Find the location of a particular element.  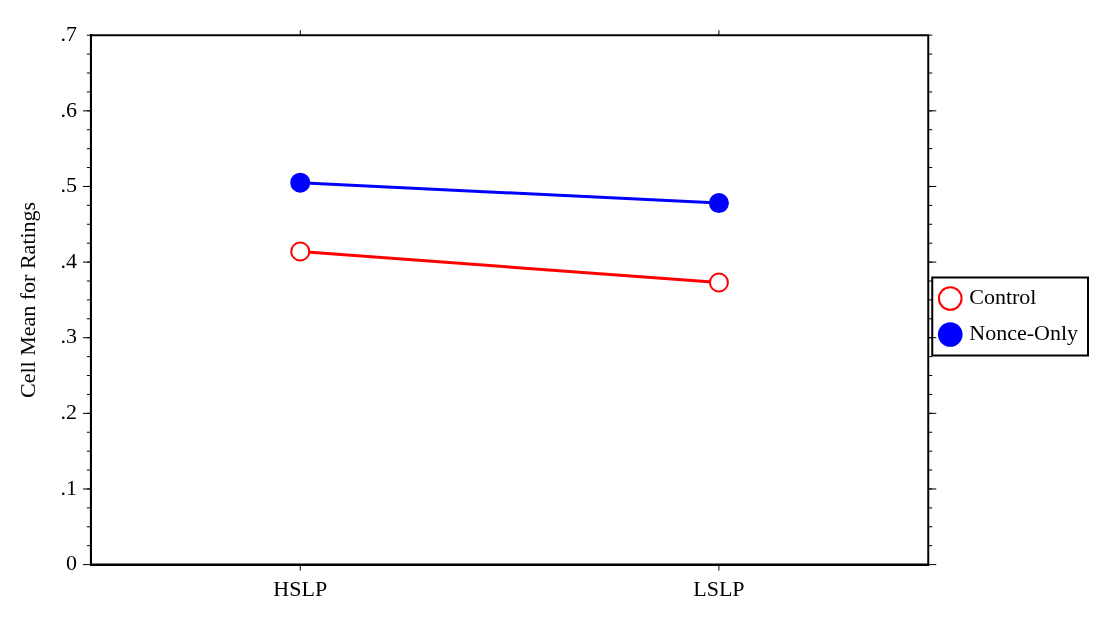

y-tick-label: .4 is located at coordinates (68, 260).